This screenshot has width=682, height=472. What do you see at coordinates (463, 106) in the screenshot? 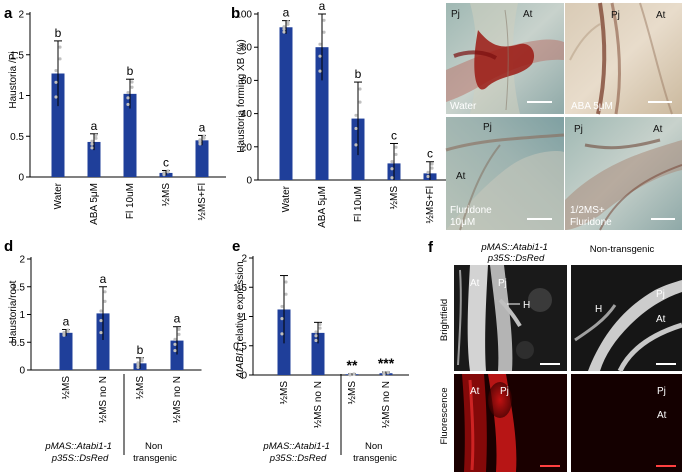
I see `water-caption: Water` at bounding box center [463, 106].